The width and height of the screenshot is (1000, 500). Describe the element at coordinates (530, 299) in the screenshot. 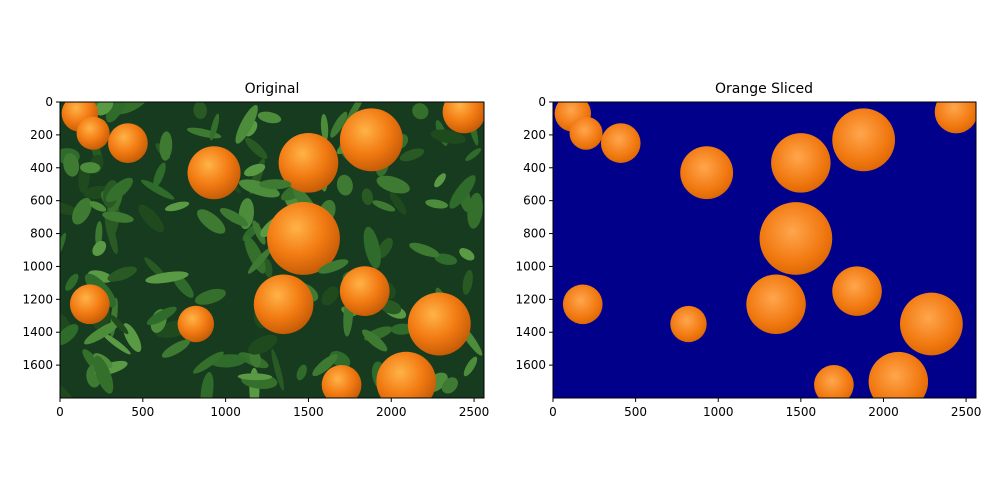

I see `y-tick-label: 1200` at that location.